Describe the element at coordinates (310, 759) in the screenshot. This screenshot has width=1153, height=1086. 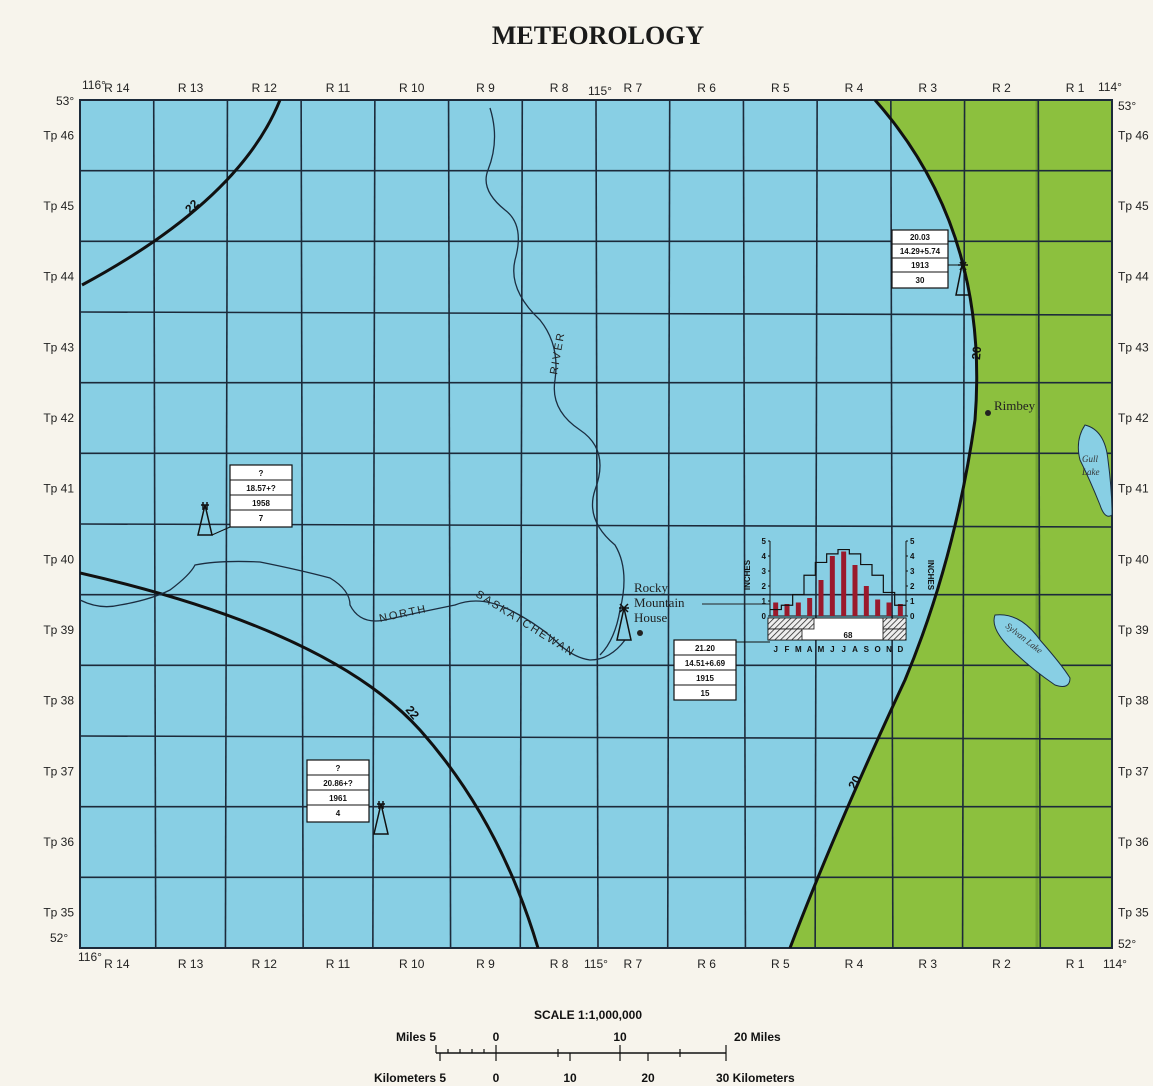
I see `isohyet-22-southwest` at that location.